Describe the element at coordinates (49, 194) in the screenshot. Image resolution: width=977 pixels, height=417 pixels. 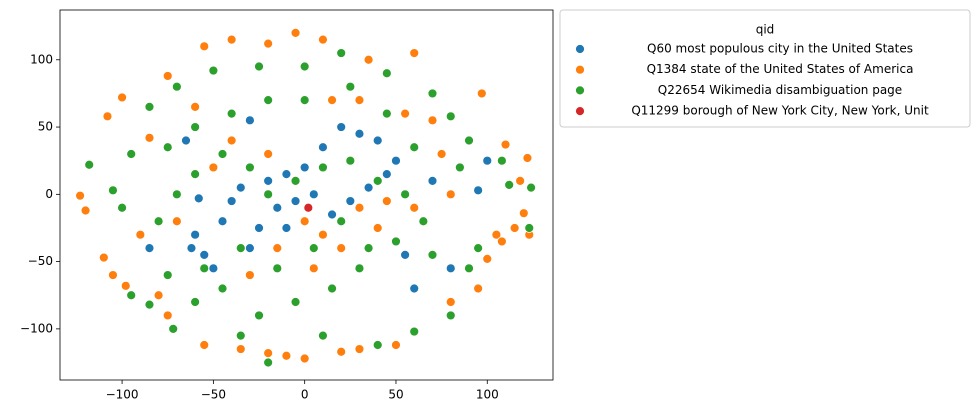
I see `y-tick-label: 0` at that location.